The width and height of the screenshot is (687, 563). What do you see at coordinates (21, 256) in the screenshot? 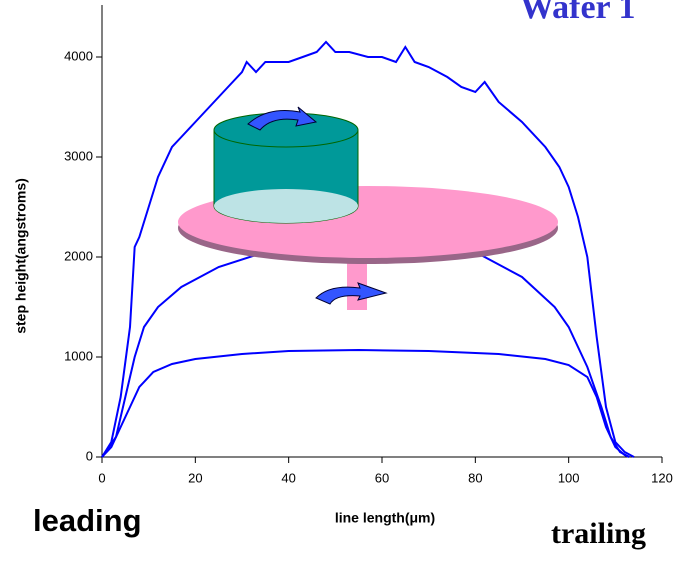
I see `y-axis-label: step height(angstroms)` at bounding box center [21, 256].